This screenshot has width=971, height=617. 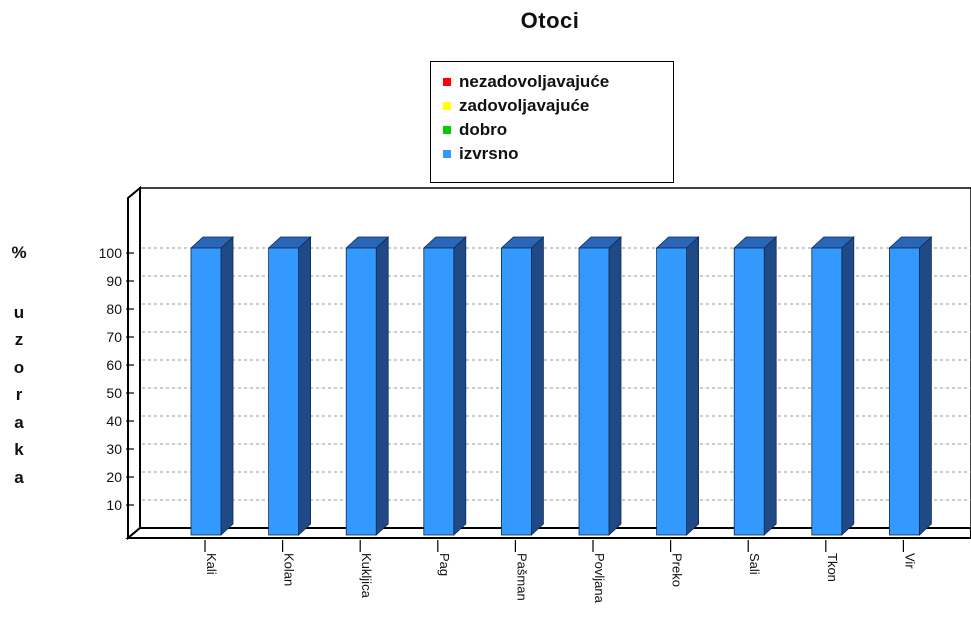 What do you see at coordinates (211, 564) in the screenshot?
I see `x-tick-label: Kali` at bounding box center [211, 564].